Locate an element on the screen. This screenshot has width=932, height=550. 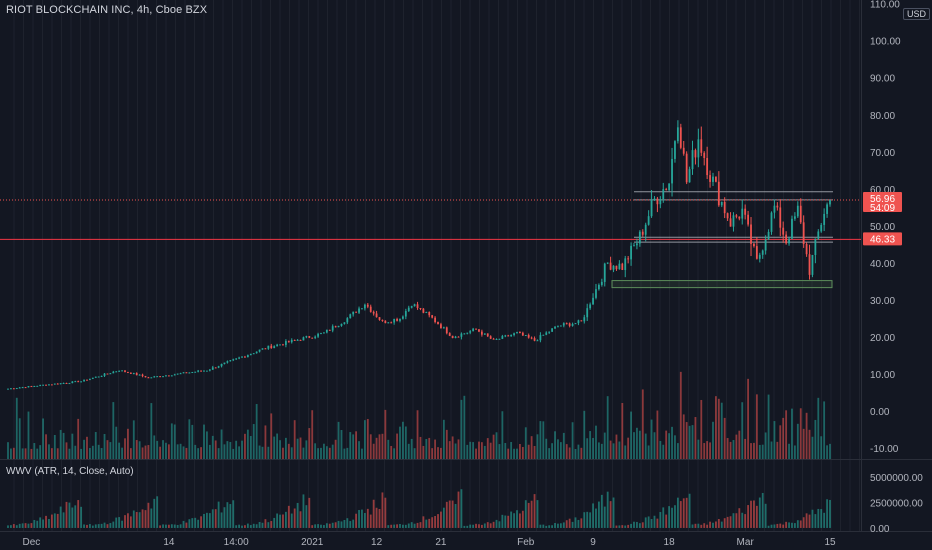
time-tick-label: 21 is located at coordinates (441, 542).